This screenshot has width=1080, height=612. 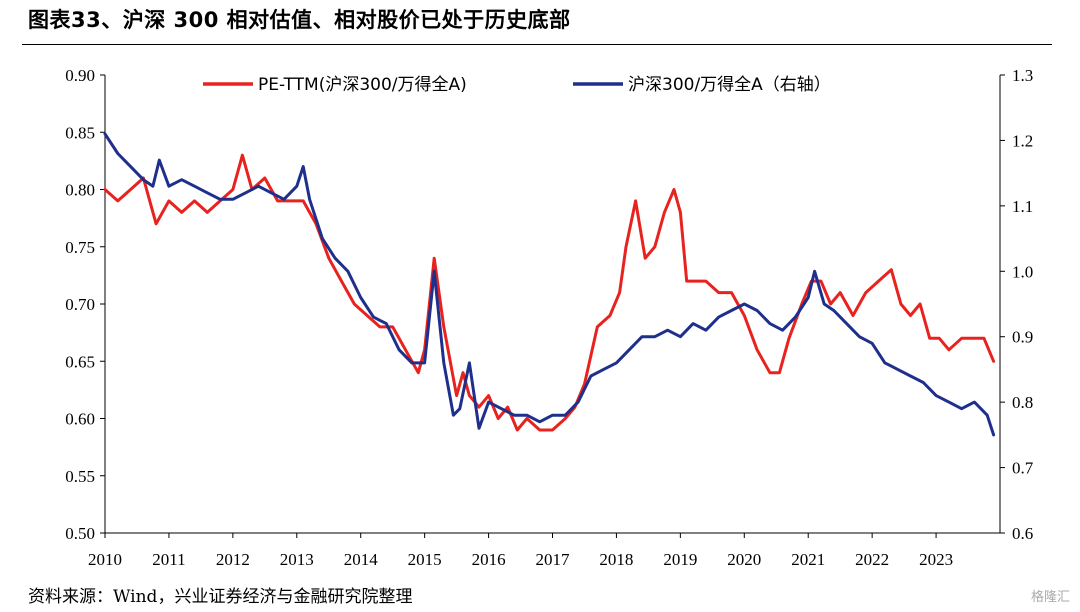 What do you see at coordinates (80, 247) in the screenshot?
I see `left-tick-label: 0.75` at bounding box center [80, 247].